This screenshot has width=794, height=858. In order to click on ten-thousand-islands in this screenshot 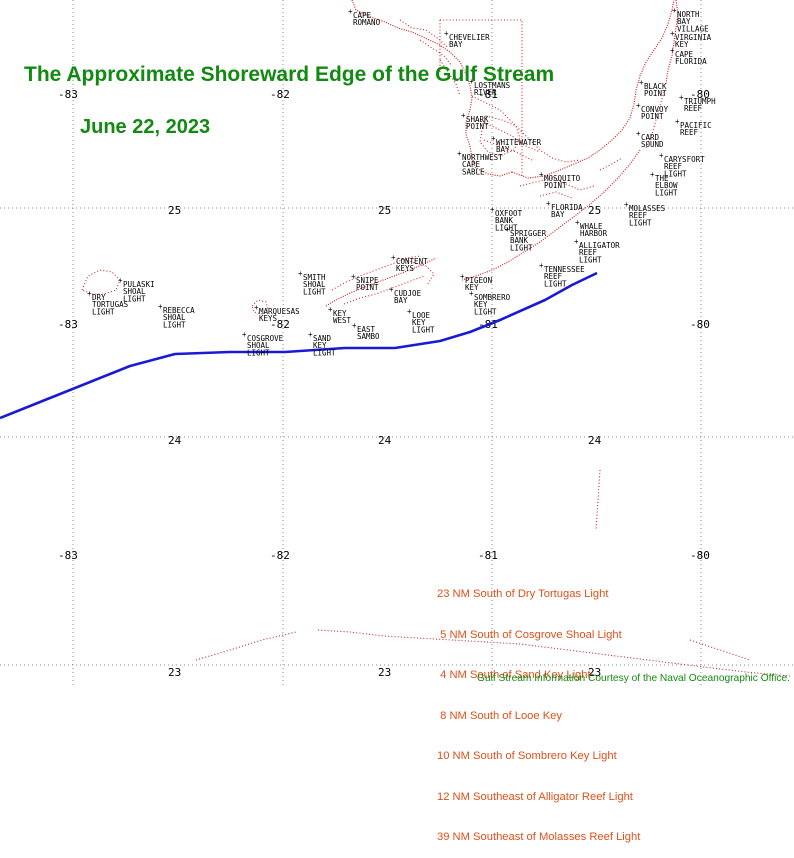, I will do `click(430, 58)`.